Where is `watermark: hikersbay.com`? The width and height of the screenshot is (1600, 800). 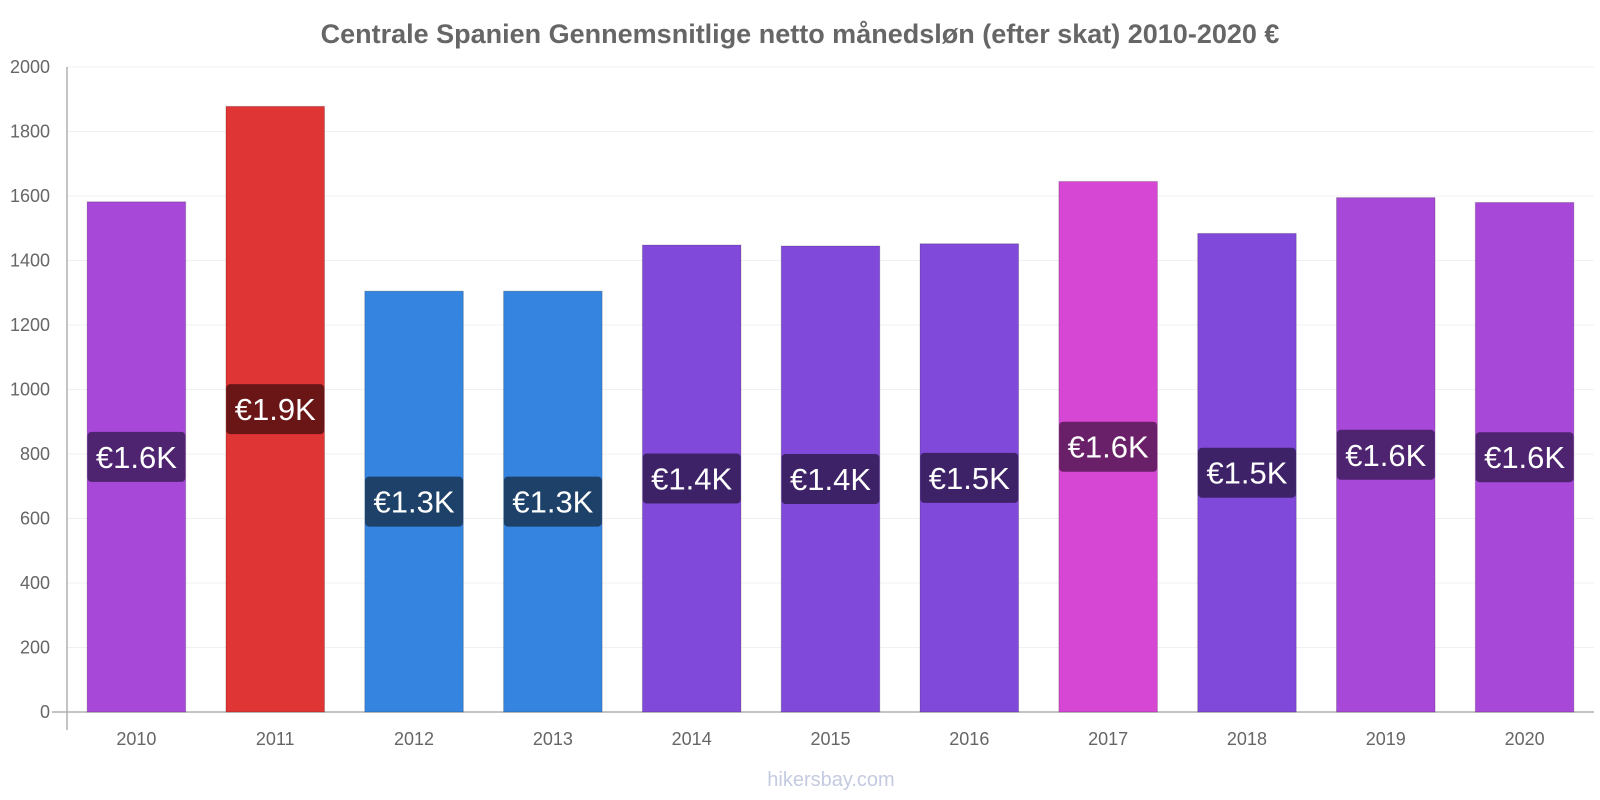 watermark: hikersbay.com is located at coordinates (830, 780).